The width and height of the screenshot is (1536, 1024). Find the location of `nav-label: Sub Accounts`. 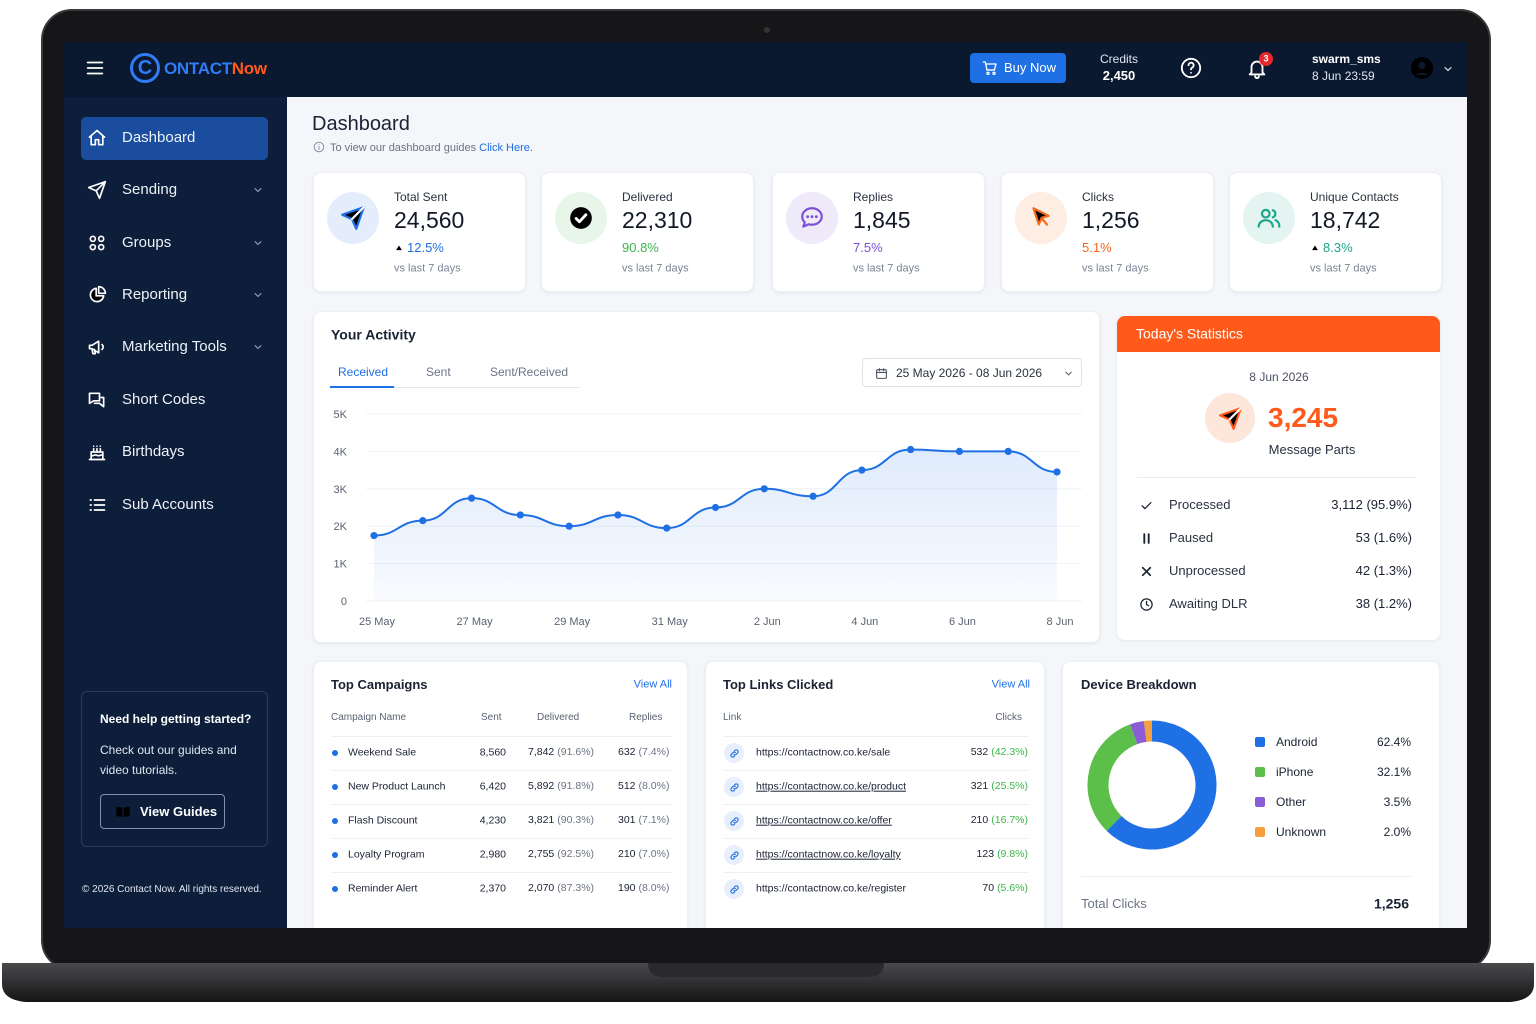

nav-label: Sub Accounts is located at coordinates (168, 504).